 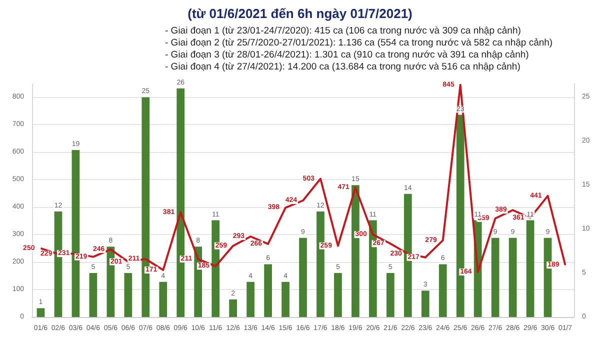 What do you see at coordinates (342, 67) in the screenshot?
I see `text: - Giai đoạn 4 (từ 27/4/2021): 14.200 ca (13.684 ca trong nước và 516 ca nhập cảnh)` at bounding box center [342, 67].